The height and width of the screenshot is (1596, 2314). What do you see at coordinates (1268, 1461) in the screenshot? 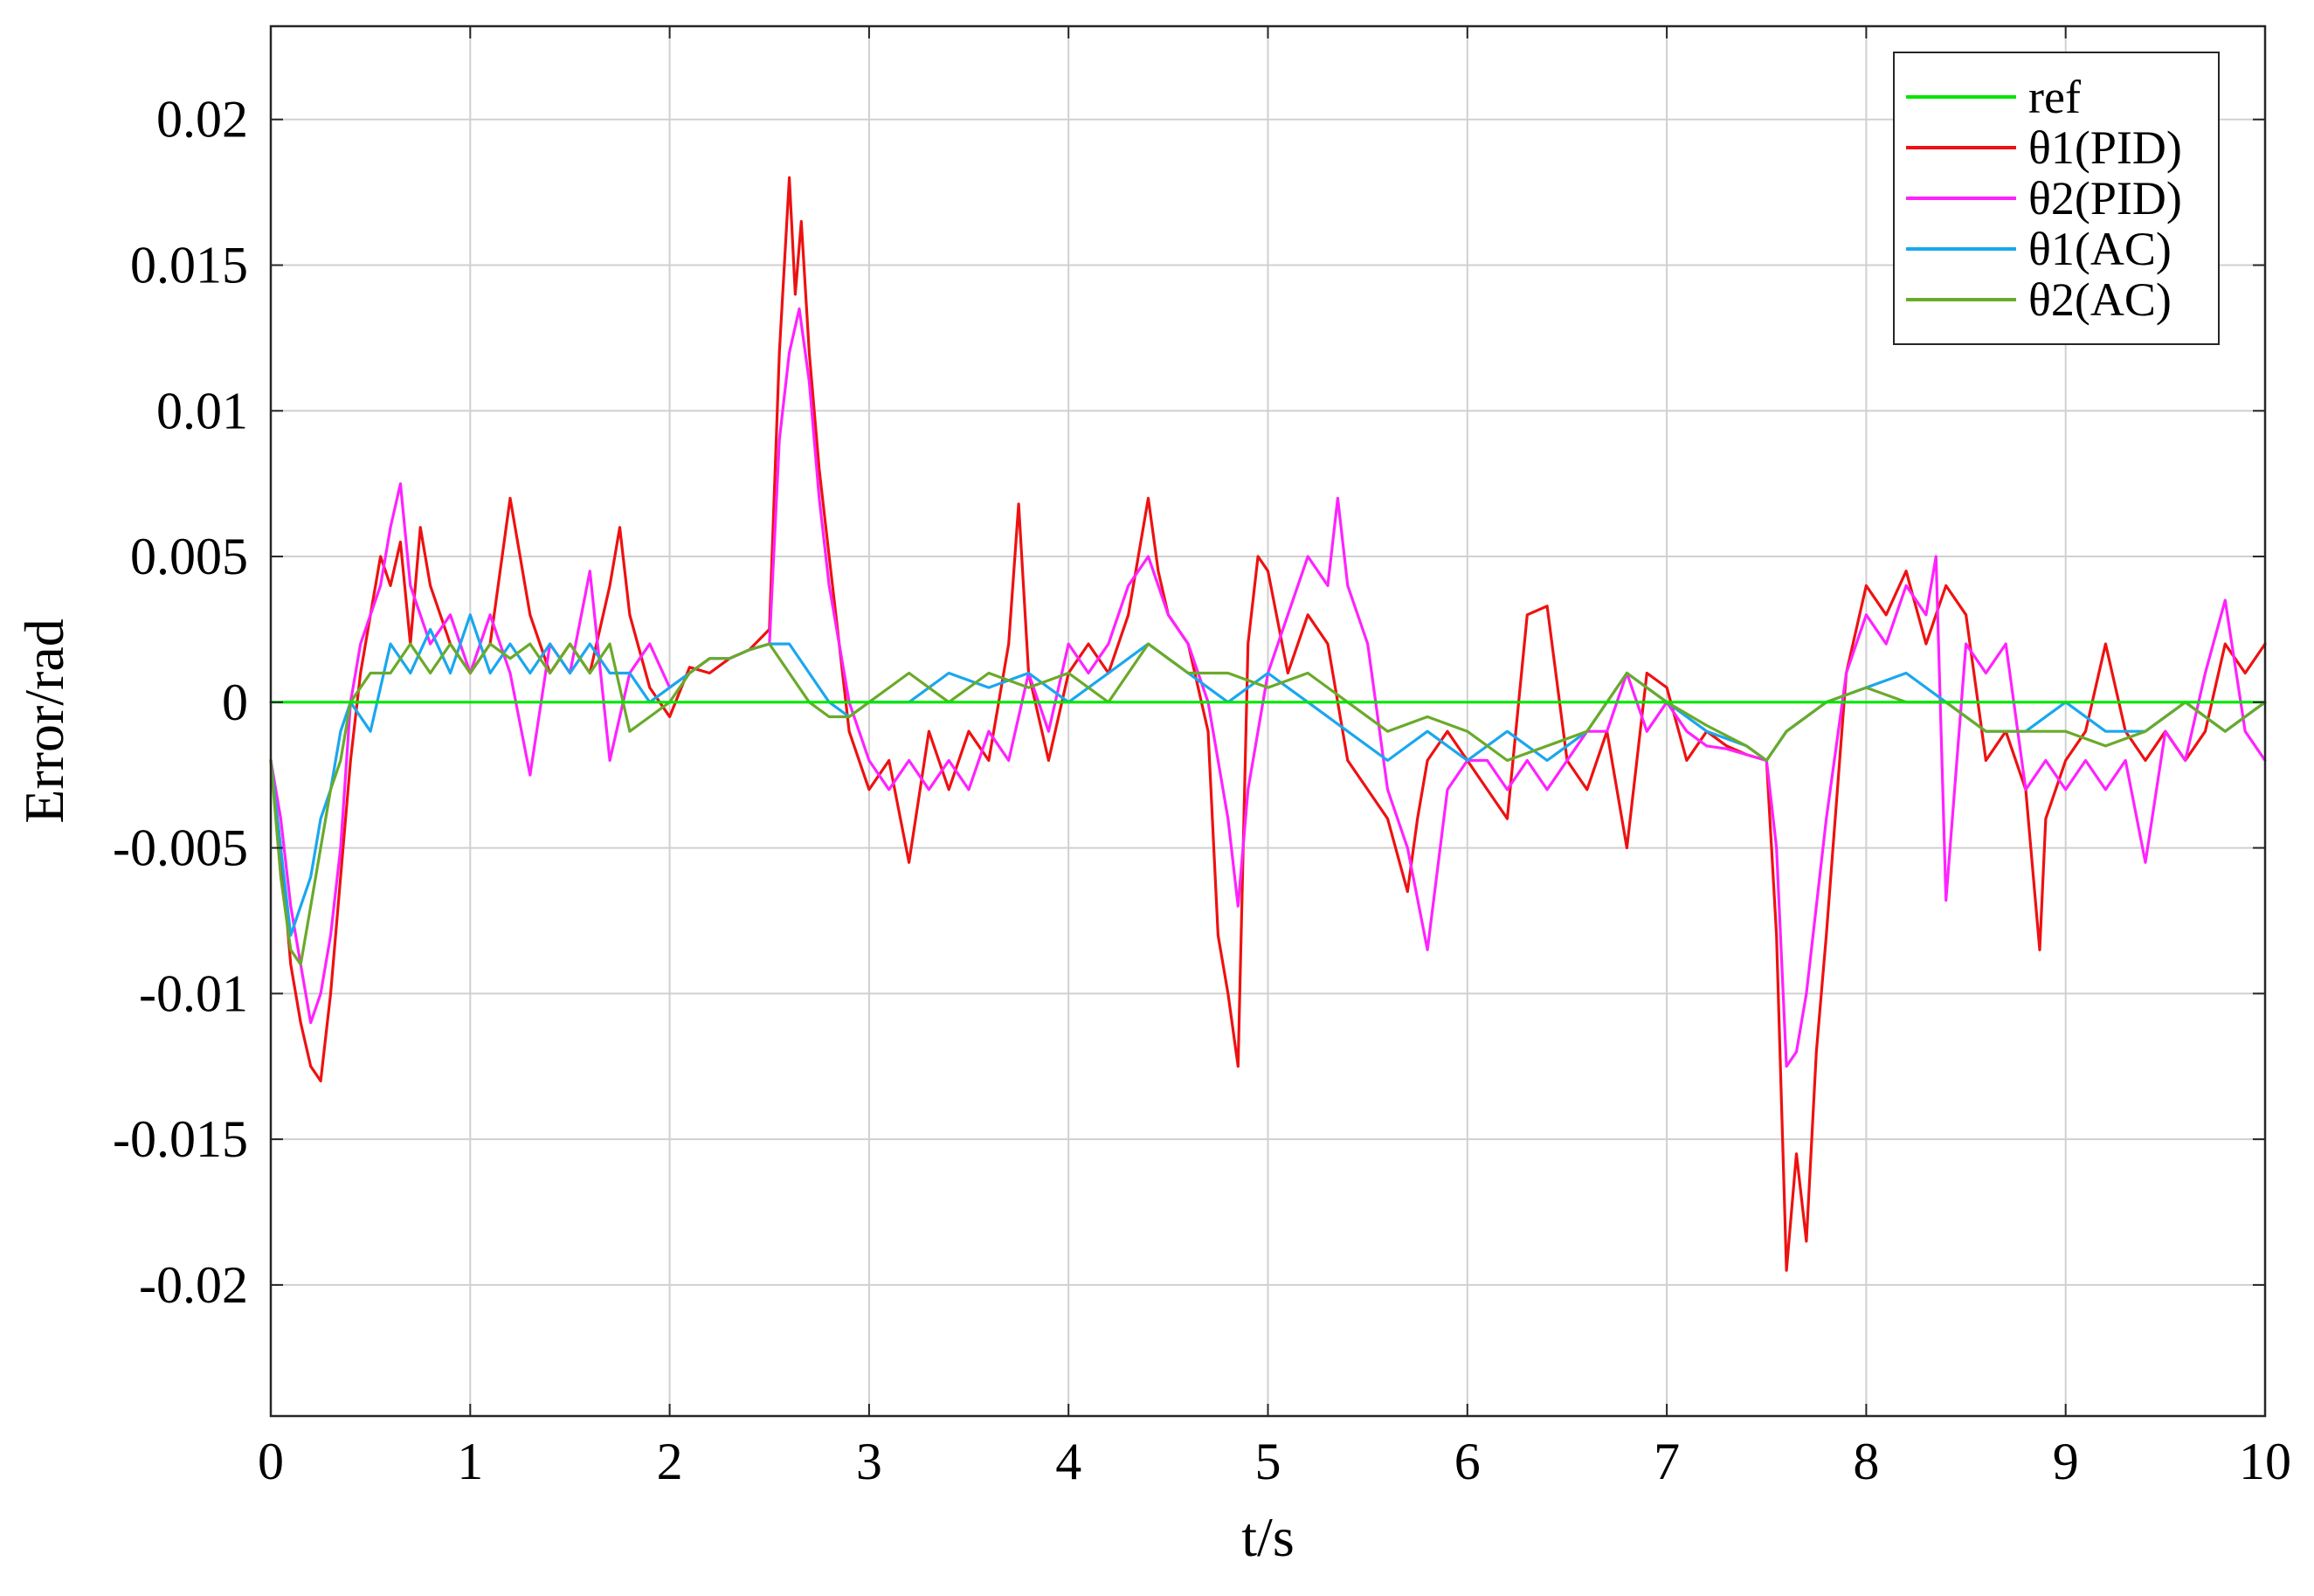
I see `x-tick-label: 5` at bounding box center [1268, 1461].